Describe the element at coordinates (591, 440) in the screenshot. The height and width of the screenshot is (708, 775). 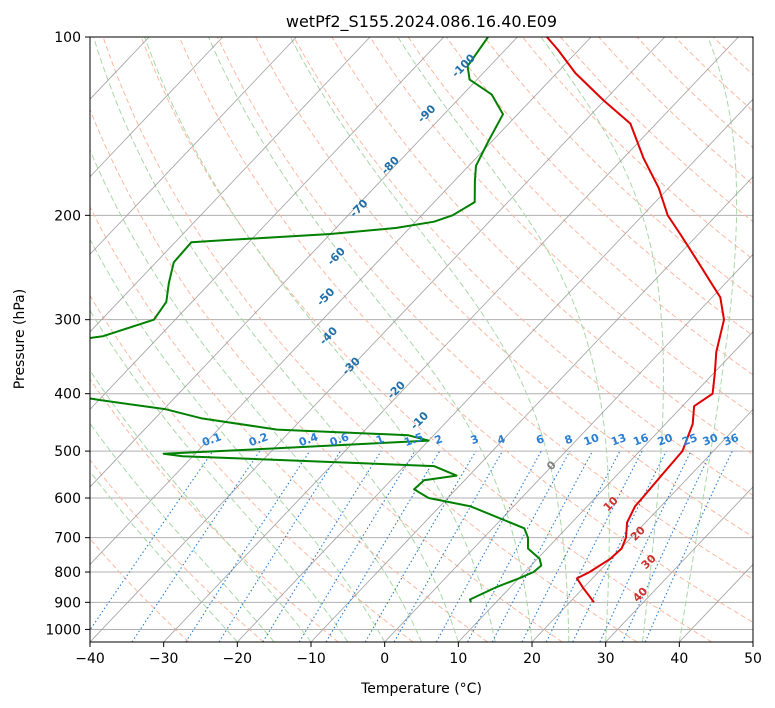
I see `mixing-ratio-label: 10` at that location.